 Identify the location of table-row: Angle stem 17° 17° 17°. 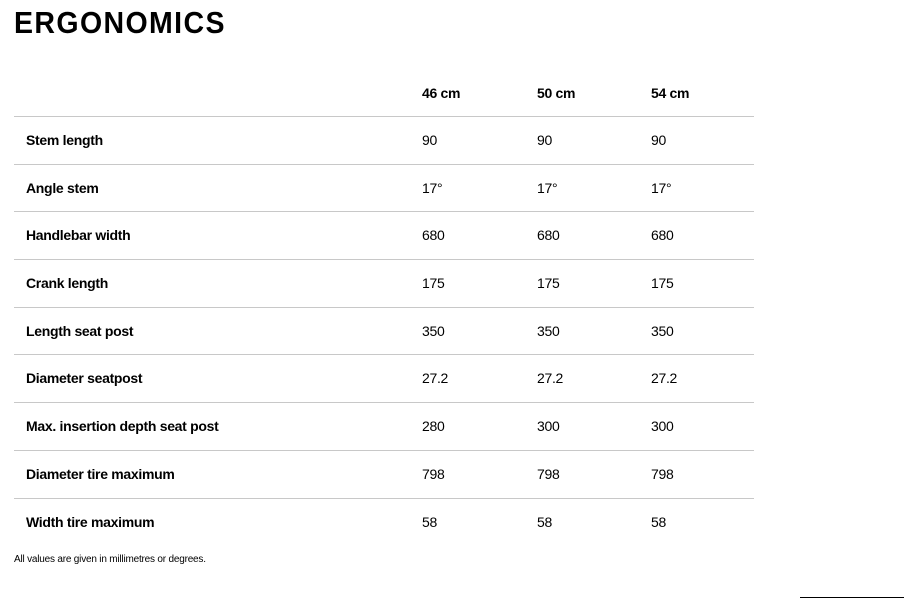
(384, 189).